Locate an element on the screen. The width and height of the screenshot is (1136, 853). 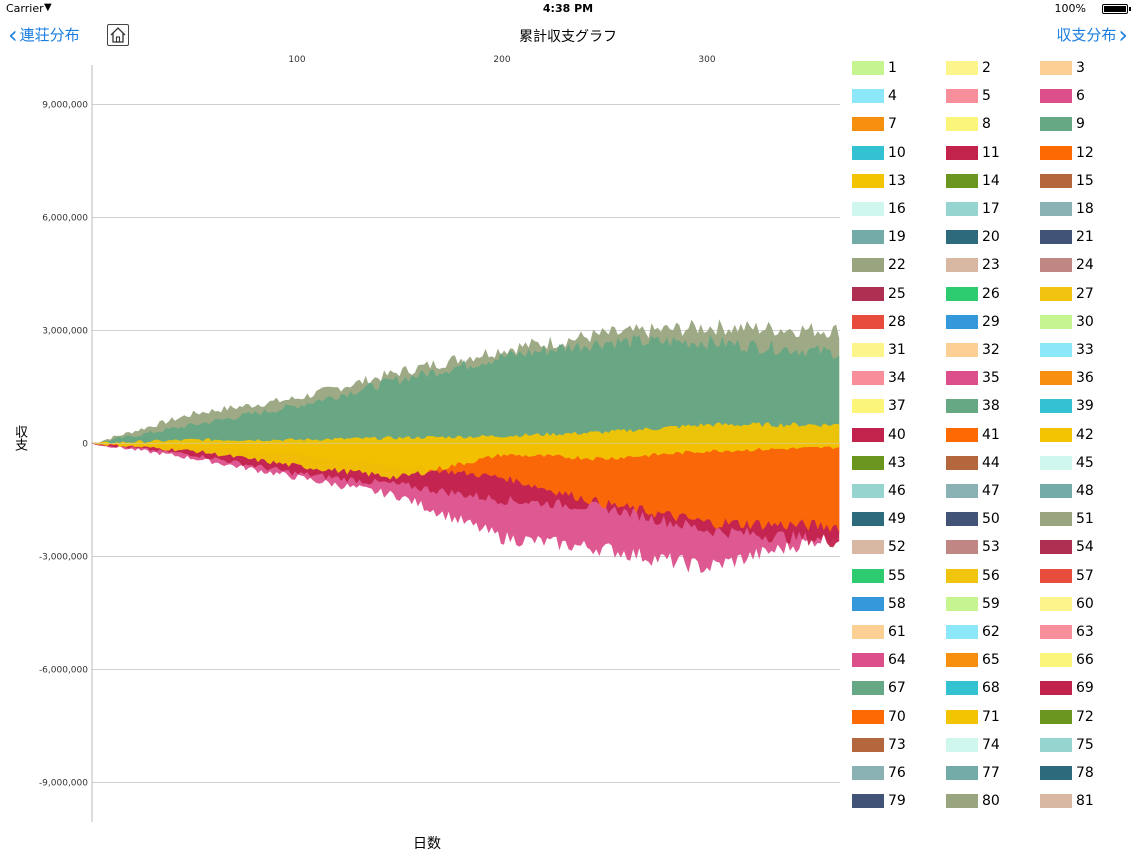
legend-item-24: 24 is located at coordinates (1067, 265).